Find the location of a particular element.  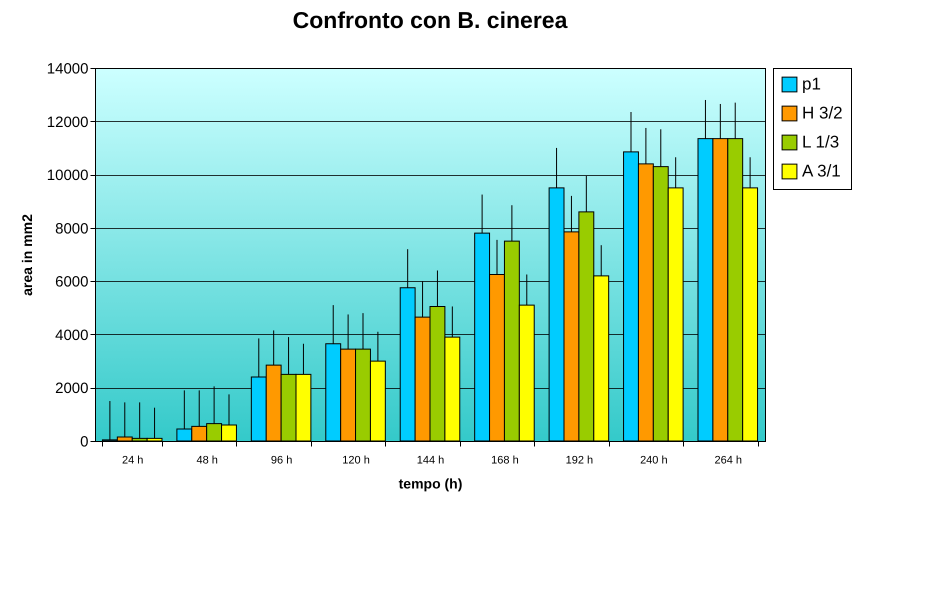

y-tick-label: 4000 is located at coordinates (71, 335).